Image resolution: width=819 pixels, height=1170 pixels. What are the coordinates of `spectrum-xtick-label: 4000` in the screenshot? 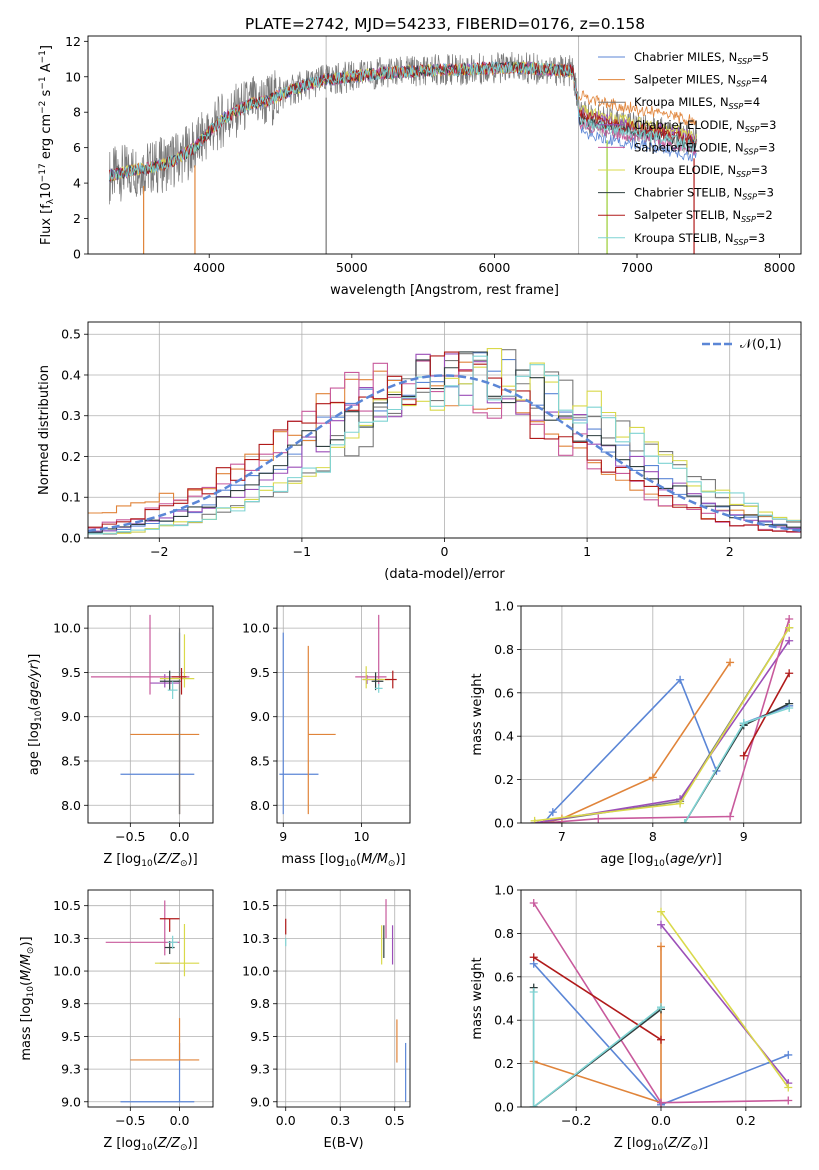 It's located at (209, 267).